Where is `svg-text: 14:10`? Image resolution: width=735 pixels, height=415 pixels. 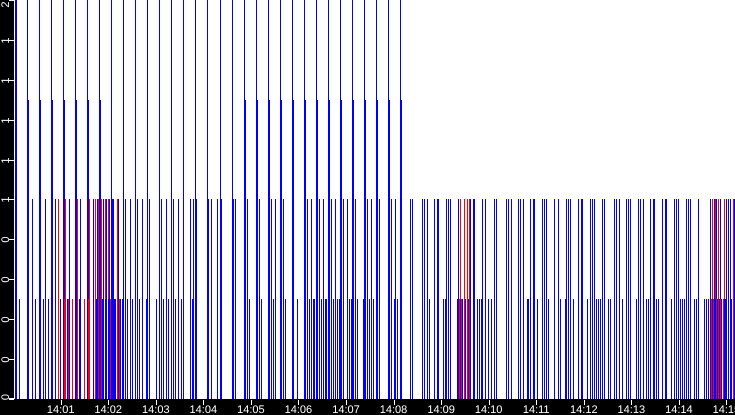
svg-text: 14:10 is located at coordinates (489, 409).